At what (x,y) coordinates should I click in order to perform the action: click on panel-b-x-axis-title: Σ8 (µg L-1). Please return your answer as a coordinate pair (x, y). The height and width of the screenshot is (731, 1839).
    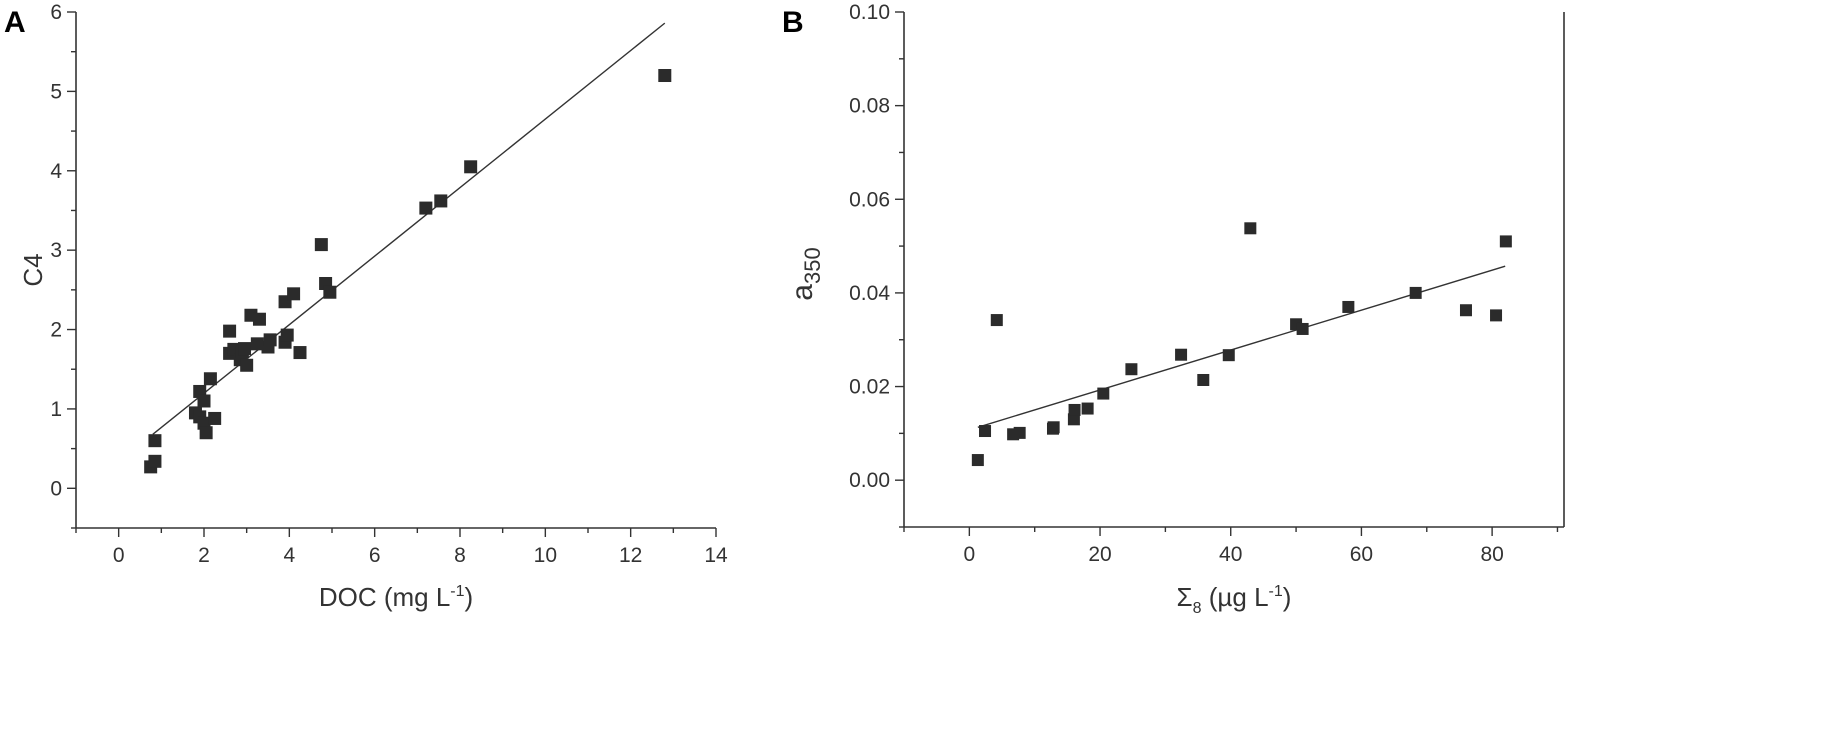
    Looking at the image, I should click on (1234, 599).